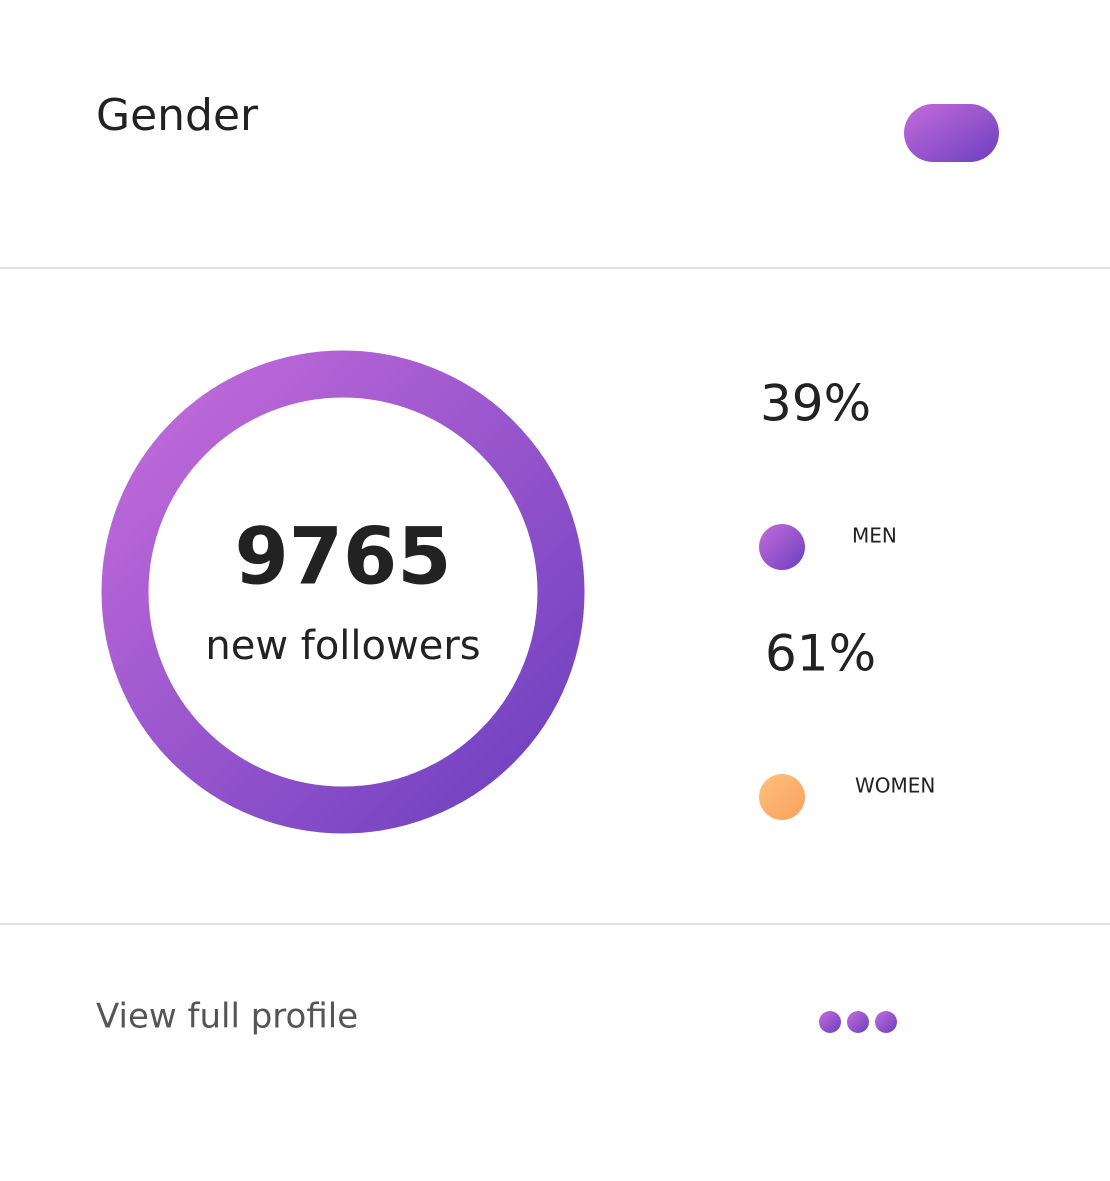 Image resolution: width=1110 pixels, height=1181 pixels. Describe the element at coordinates (951, 133) in the screenshot. I see `toggle-pill` at that location.